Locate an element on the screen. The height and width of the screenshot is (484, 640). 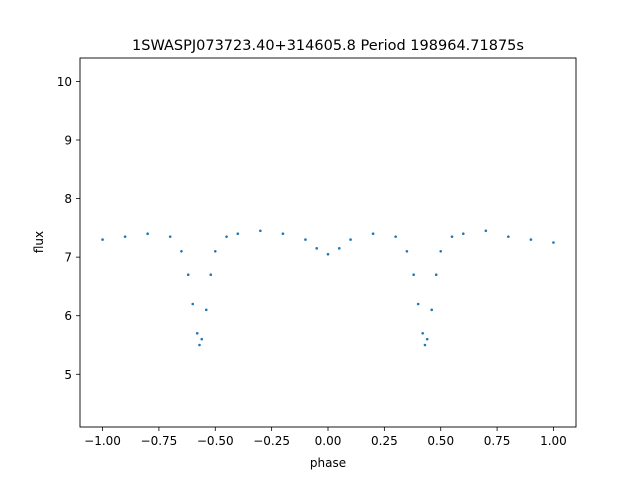
y-axis-label: flux is located at coordinates (39, 242).